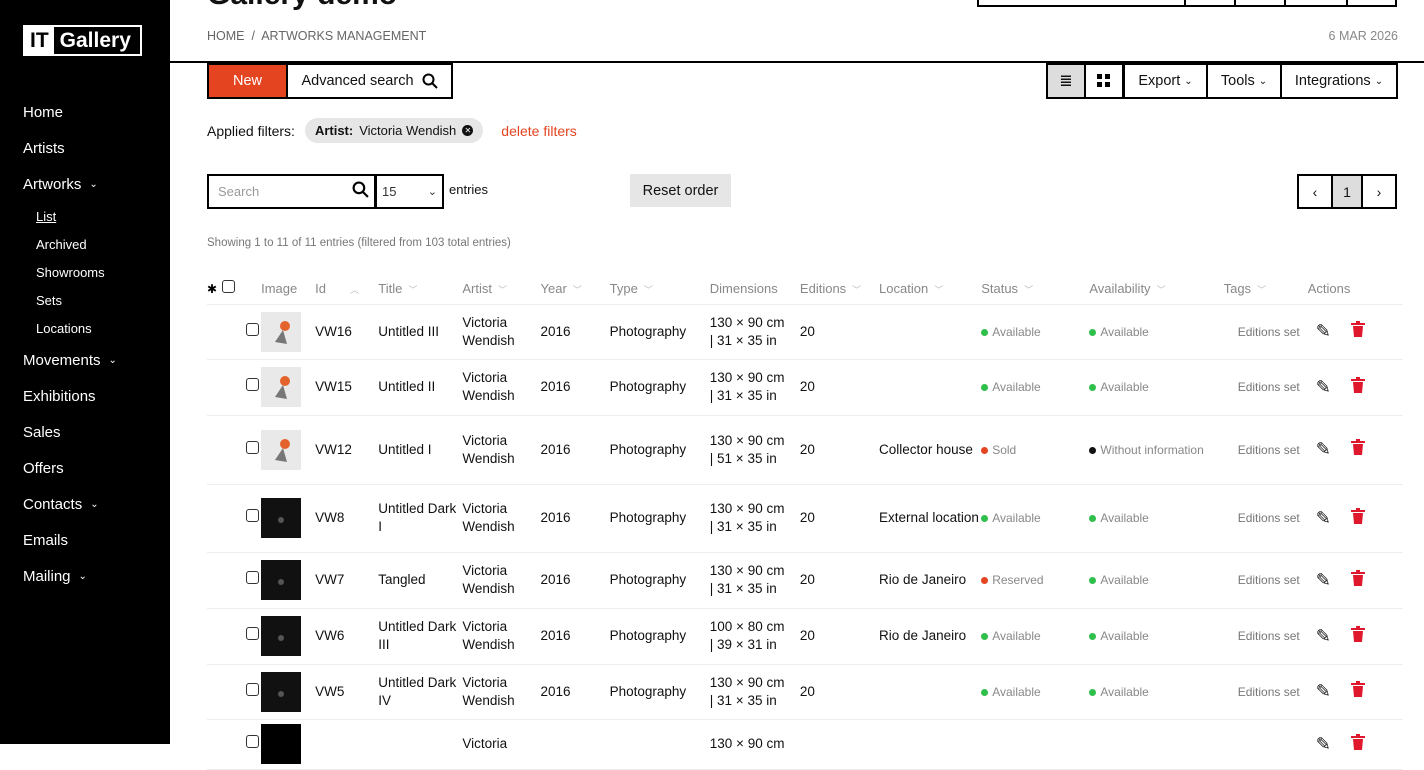 Image resolution: width=1424 pixels, height=770 pixels. What do you see at coordinates (212, 288) in the screenshot?
I see `gear-icon: ✱` at bounding box center [212, 288].